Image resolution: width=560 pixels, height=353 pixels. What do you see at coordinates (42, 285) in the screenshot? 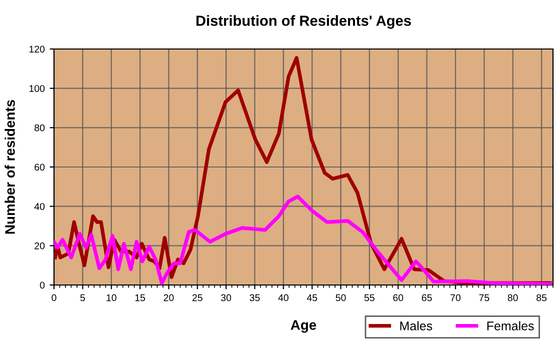
I see `y-tick-label: 0` at bounding box center [42, 285].